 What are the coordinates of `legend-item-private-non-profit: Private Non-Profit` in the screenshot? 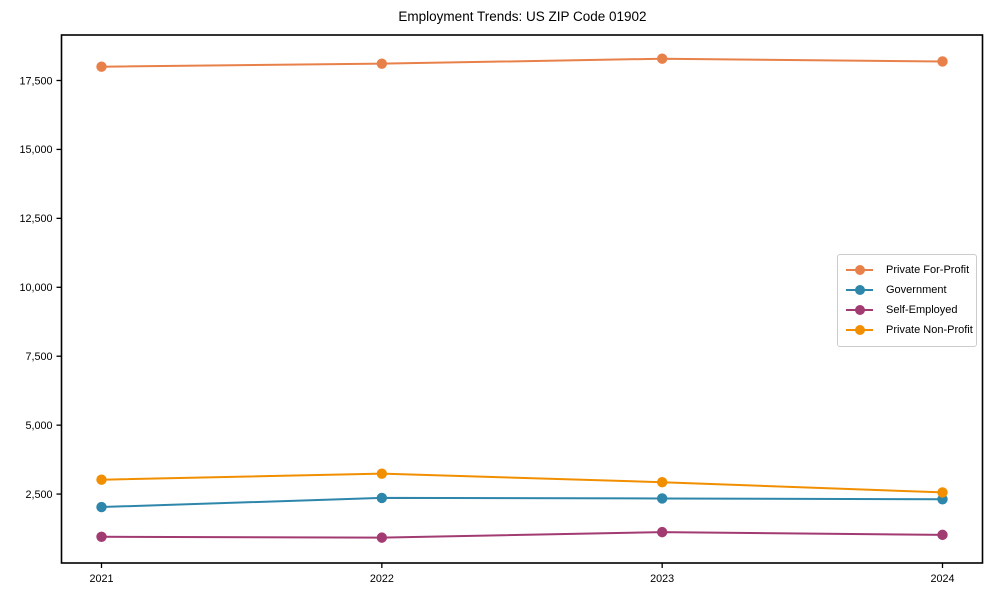 It's located at (909, 330).